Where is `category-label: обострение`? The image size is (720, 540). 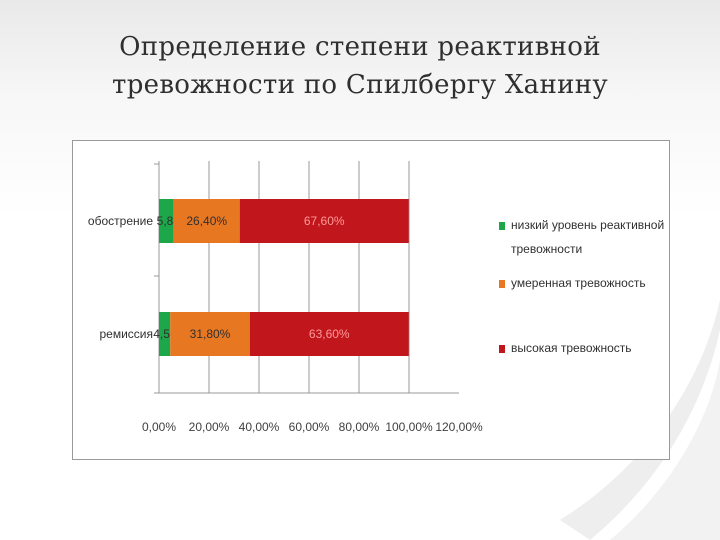 category-label: обострение is located at coordinates (120, 221).